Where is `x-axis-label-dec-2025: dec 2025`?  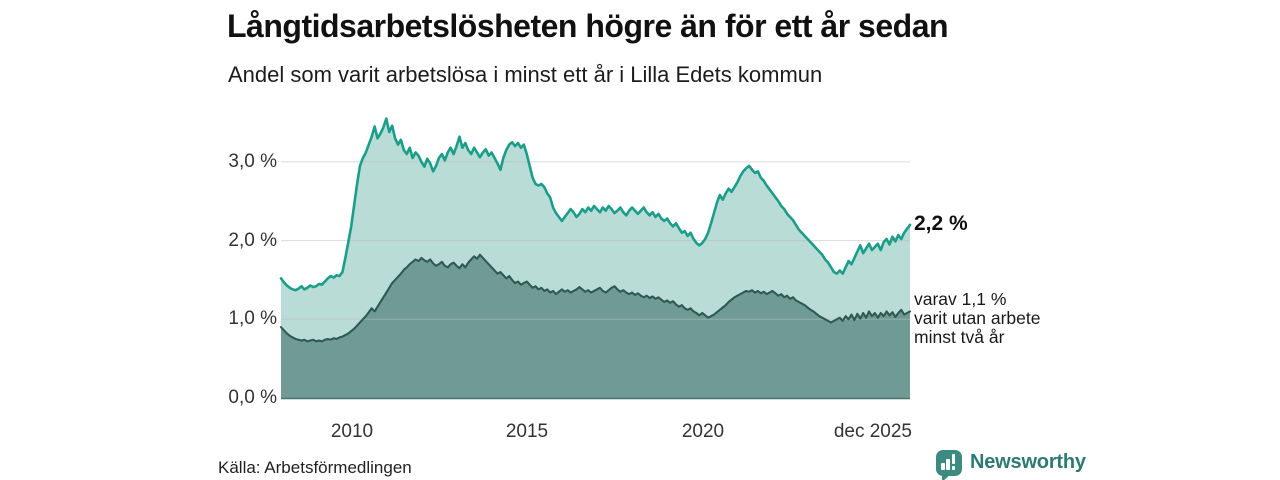 x-axis-label-dec-2025: dec 2025 is located at coordinates (872, 431).